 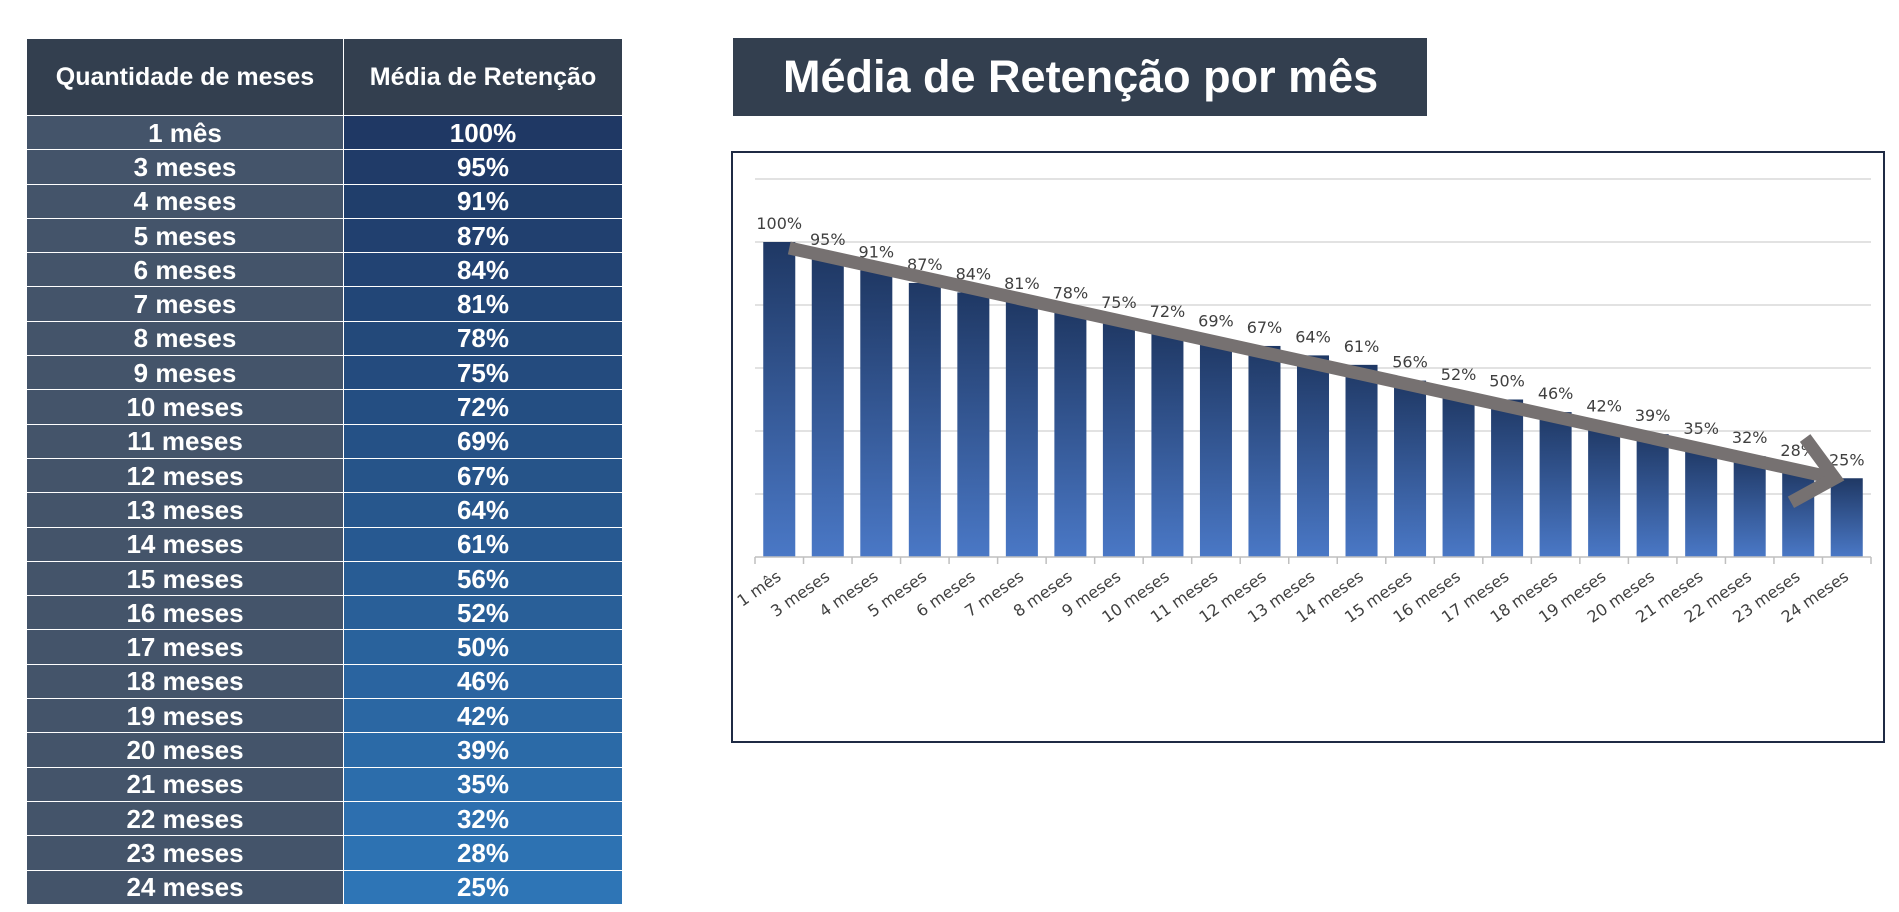 What do you see at coordinates (1313, 560) in the screenshot?
I see `x-axis` at bounding box center [1313, 560].